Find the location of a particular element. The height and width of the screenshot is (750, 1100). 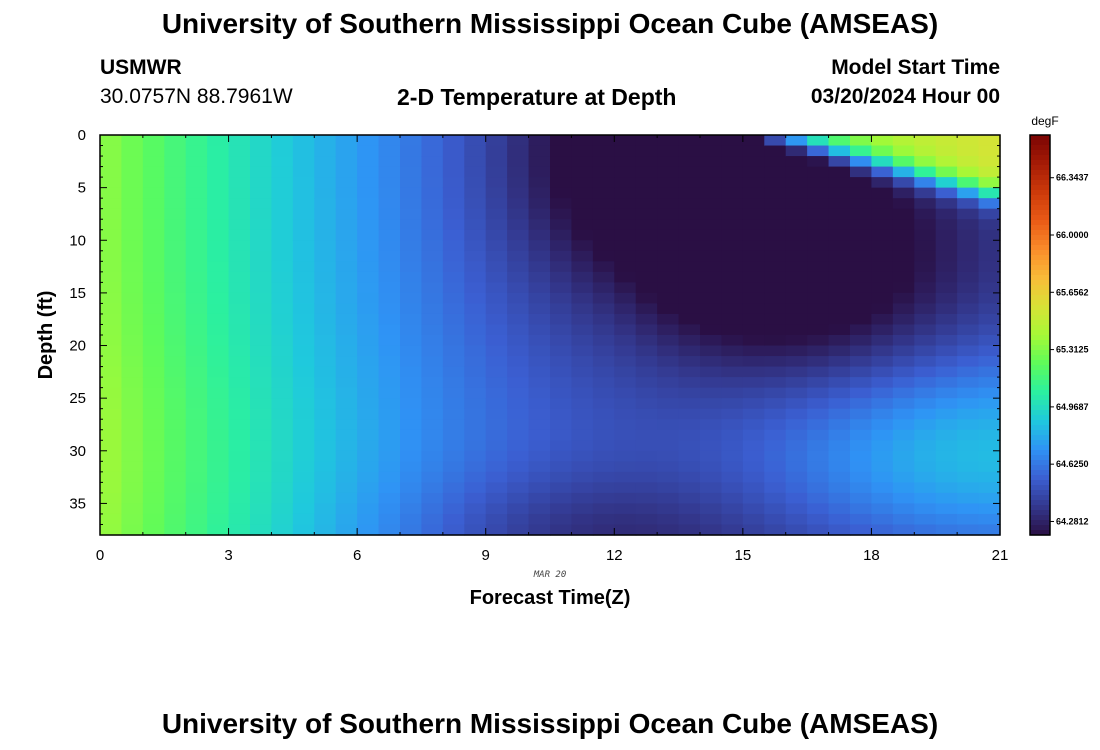

x-tick-label: 0 is located at coordinates (100, 555).